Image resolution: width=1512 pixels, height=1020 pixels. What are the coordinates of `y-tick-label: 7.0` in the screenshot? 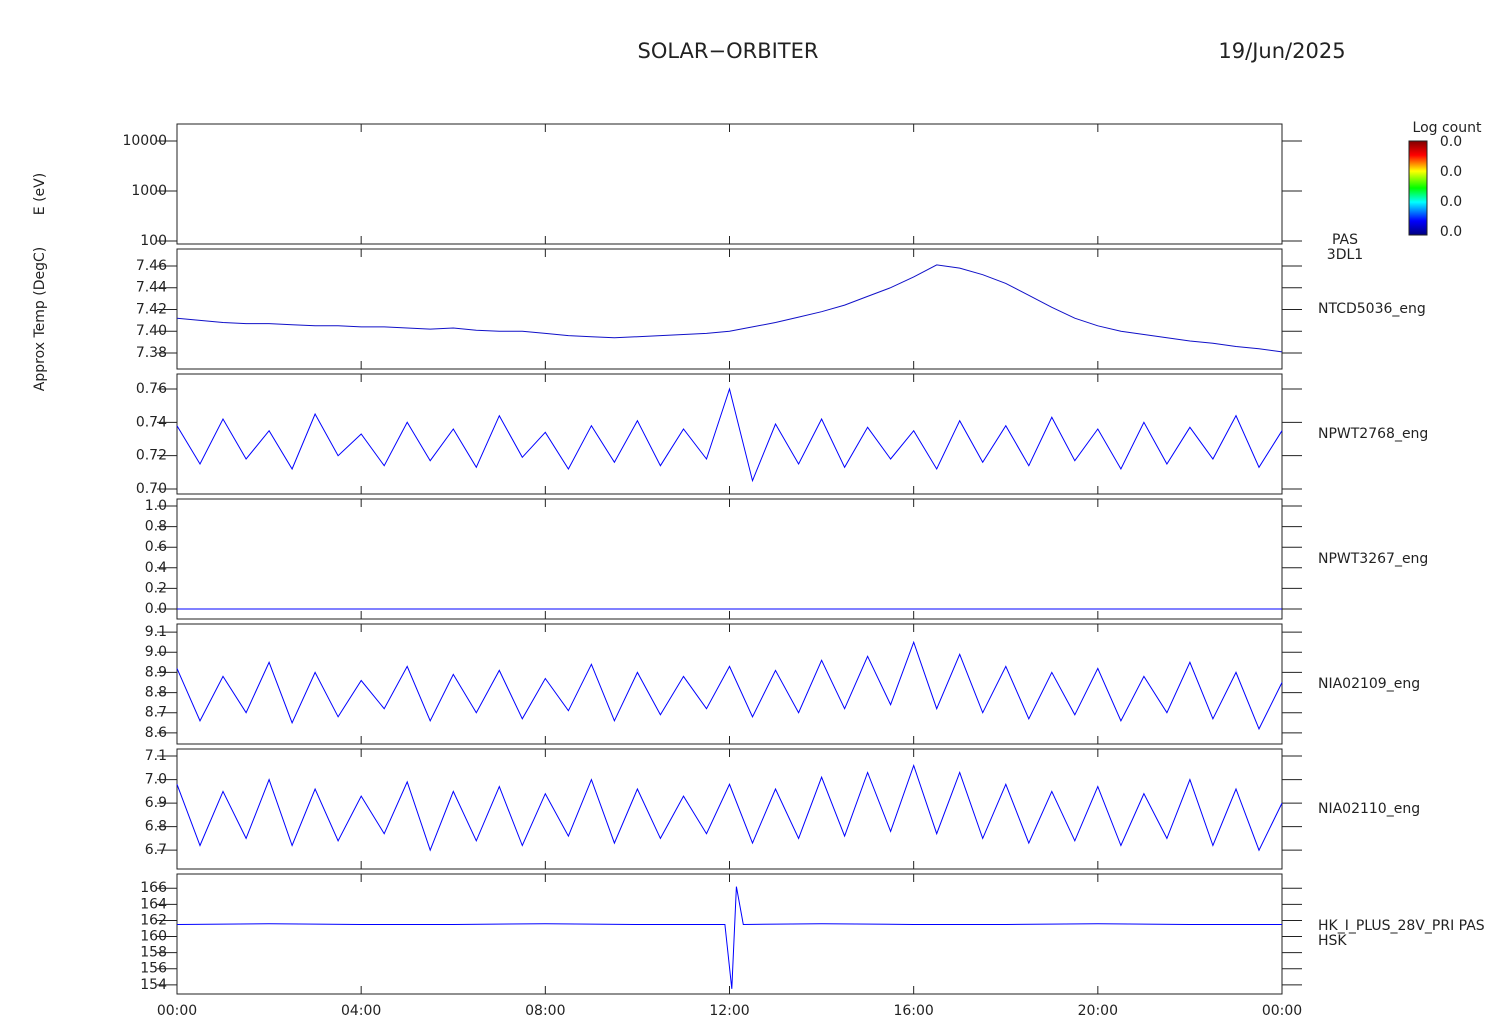 It's located at (156, 780).